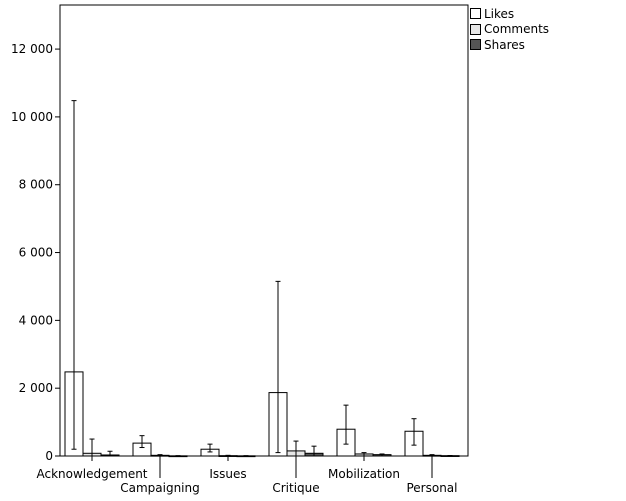 This screenshot has width=626, height=501. What do you see at coordinates (227, 474) in the screenshot?
I see `x-tick-label: Issues` at bounding box center [227, 474].